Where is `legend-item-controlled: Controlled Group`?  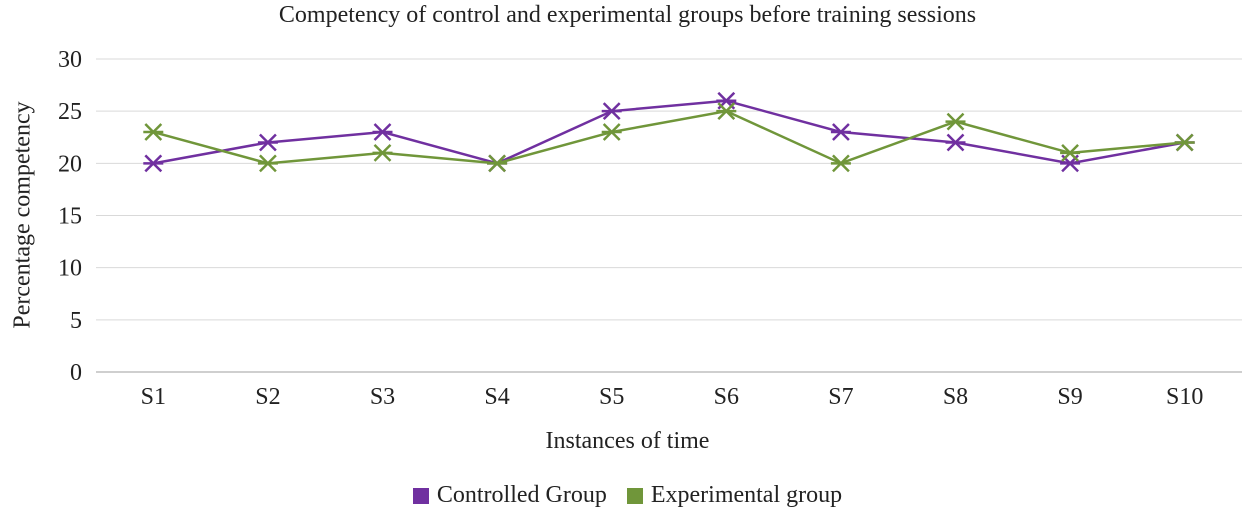
legend-item-controlled: Controlled Group is located at coordinates (509, 495).